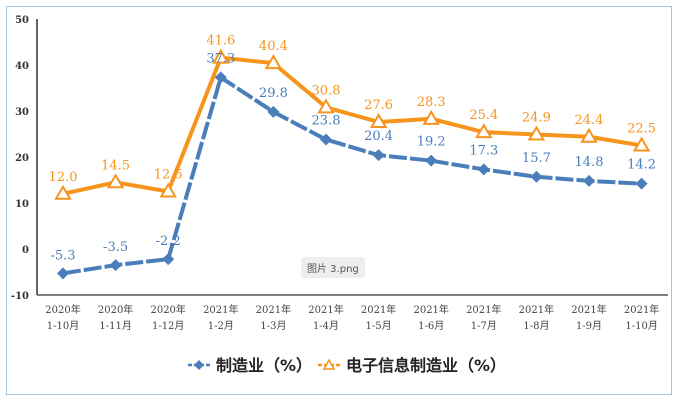  What do you see at coordinates (63, 177) in the screenshot?
I see `data-label: 12.0` at bounding box center [63, 177].